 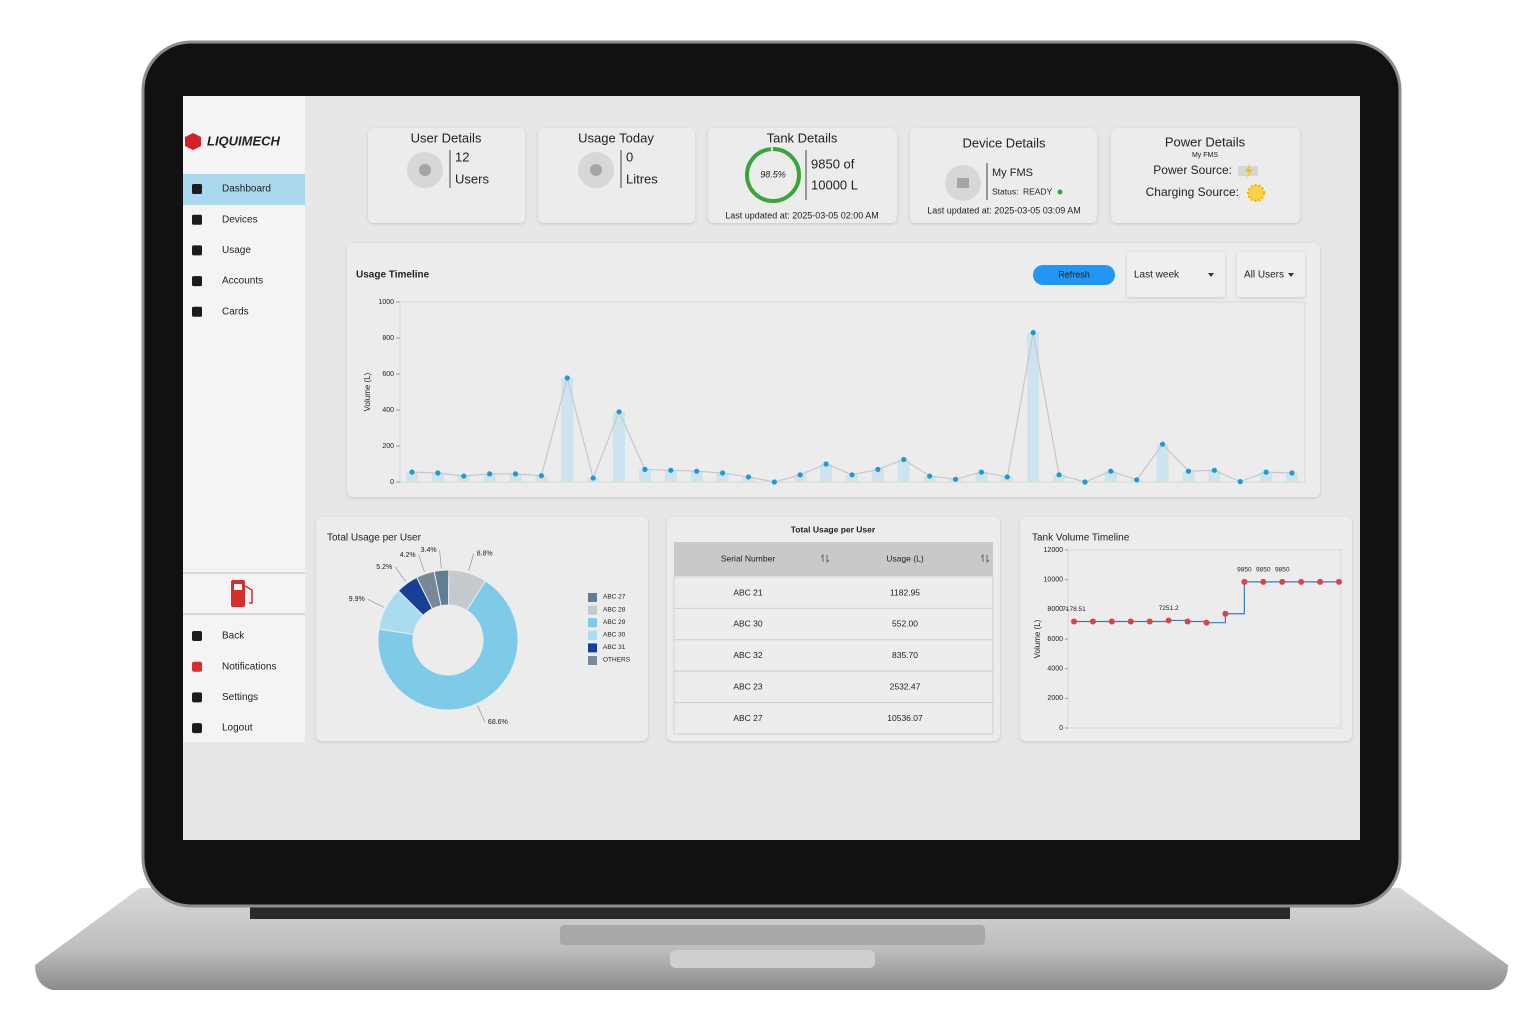 I want to click on period-select, so click(x=1176, y=274).